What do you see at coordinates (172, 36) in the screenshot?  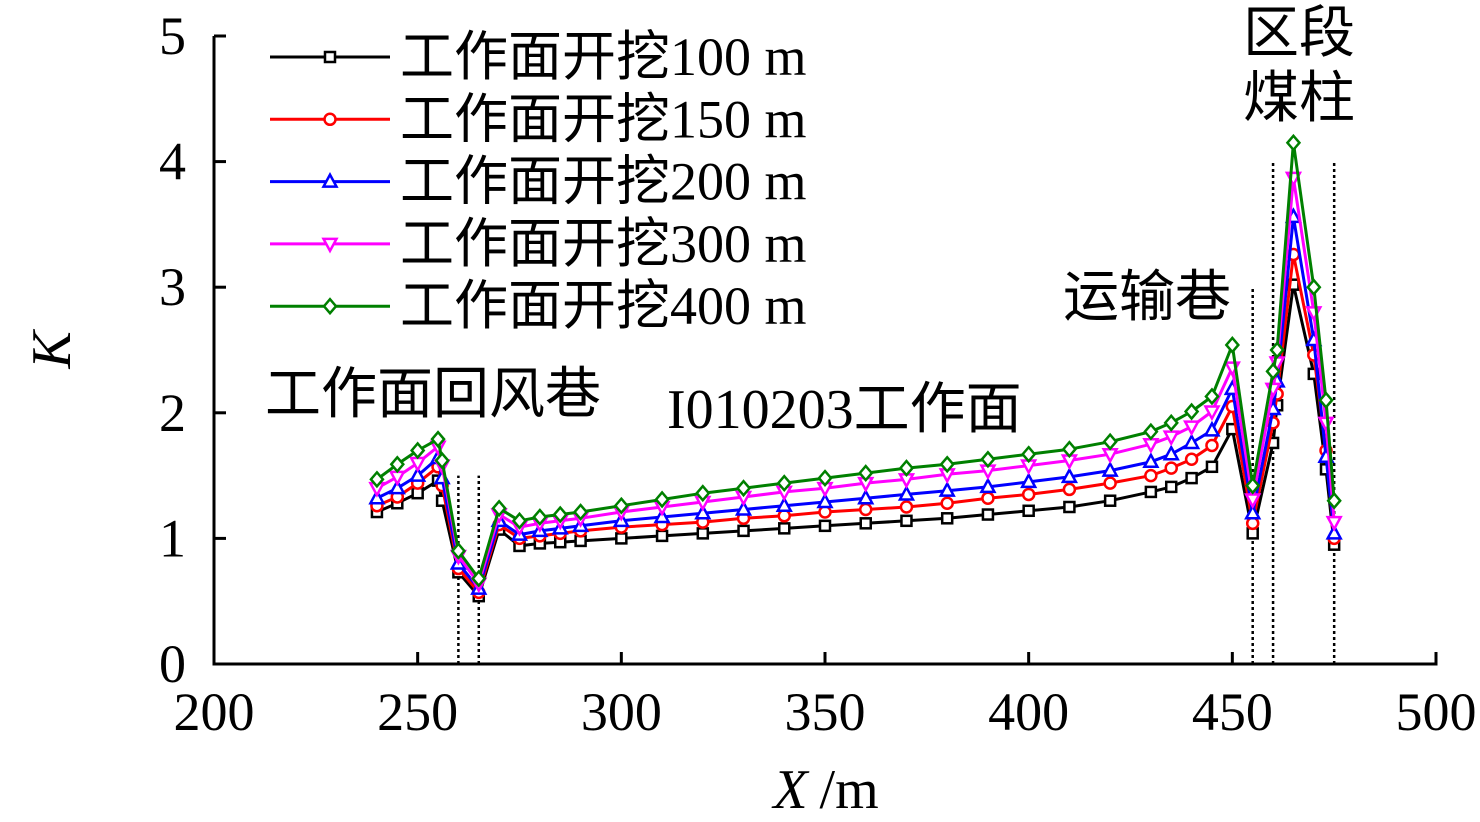 I see `y-tick-label: 5` at bounding box center [172, 36].